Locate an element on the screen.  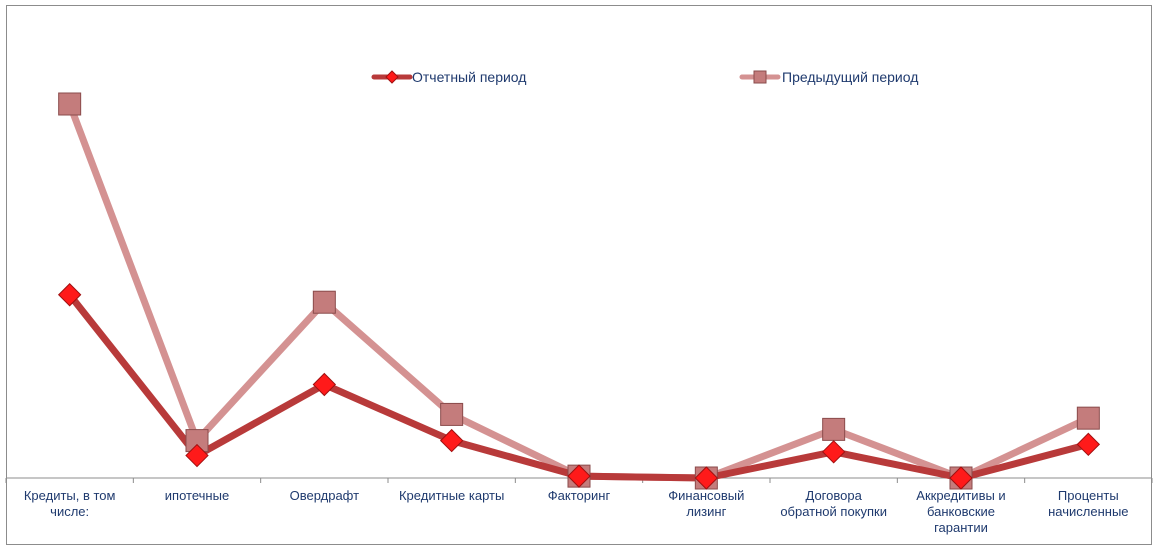
x-tick-label: Факторинг is located at coordinates (579, 495).